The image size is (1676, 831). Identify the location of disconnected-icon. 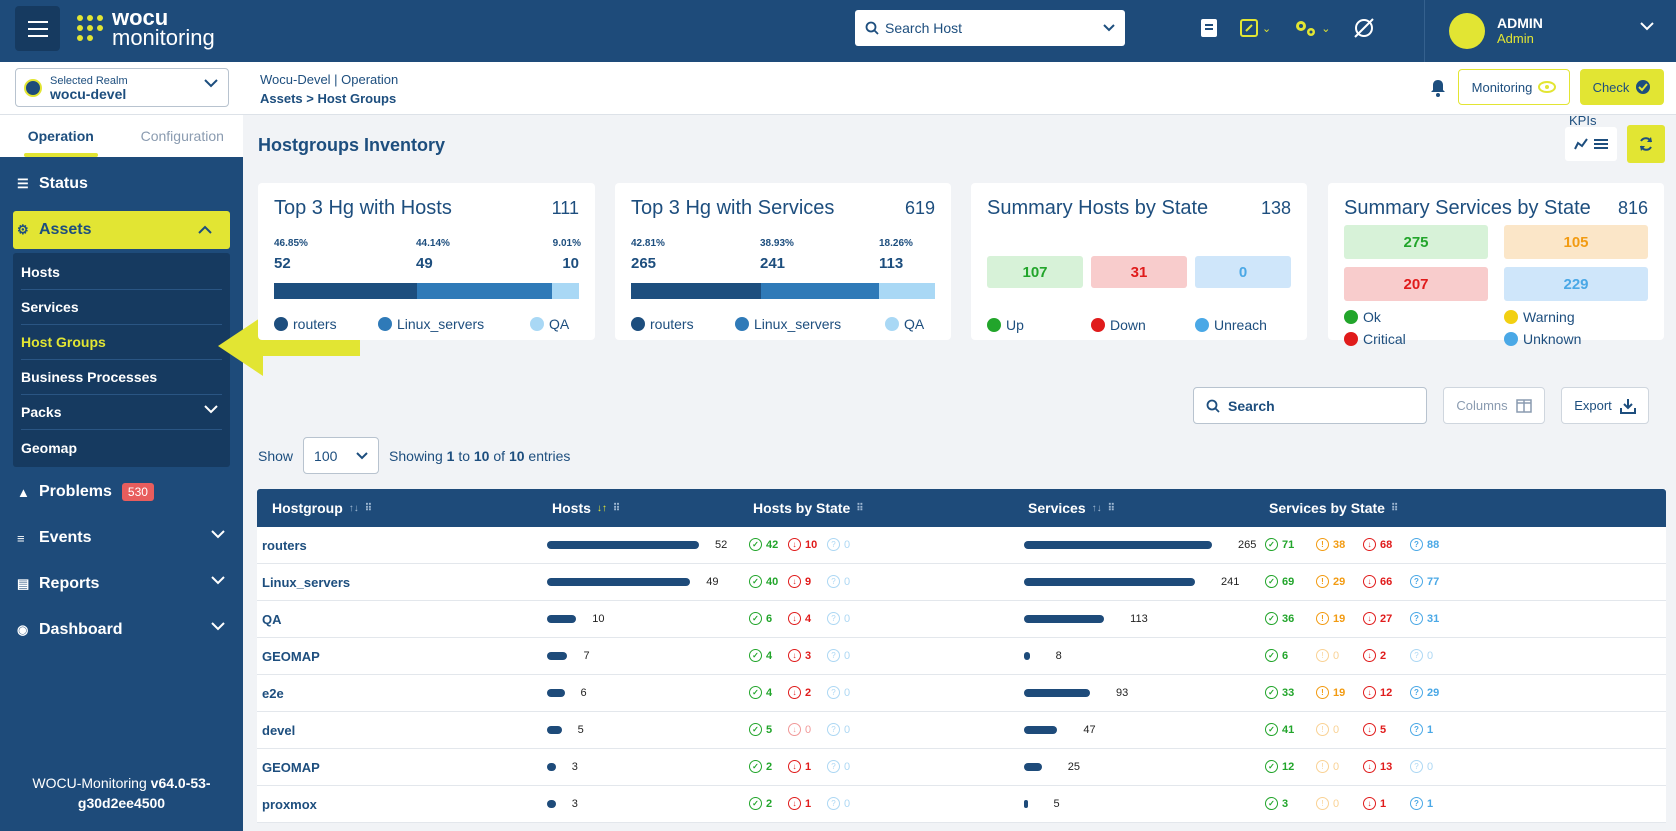
(1364, 28).